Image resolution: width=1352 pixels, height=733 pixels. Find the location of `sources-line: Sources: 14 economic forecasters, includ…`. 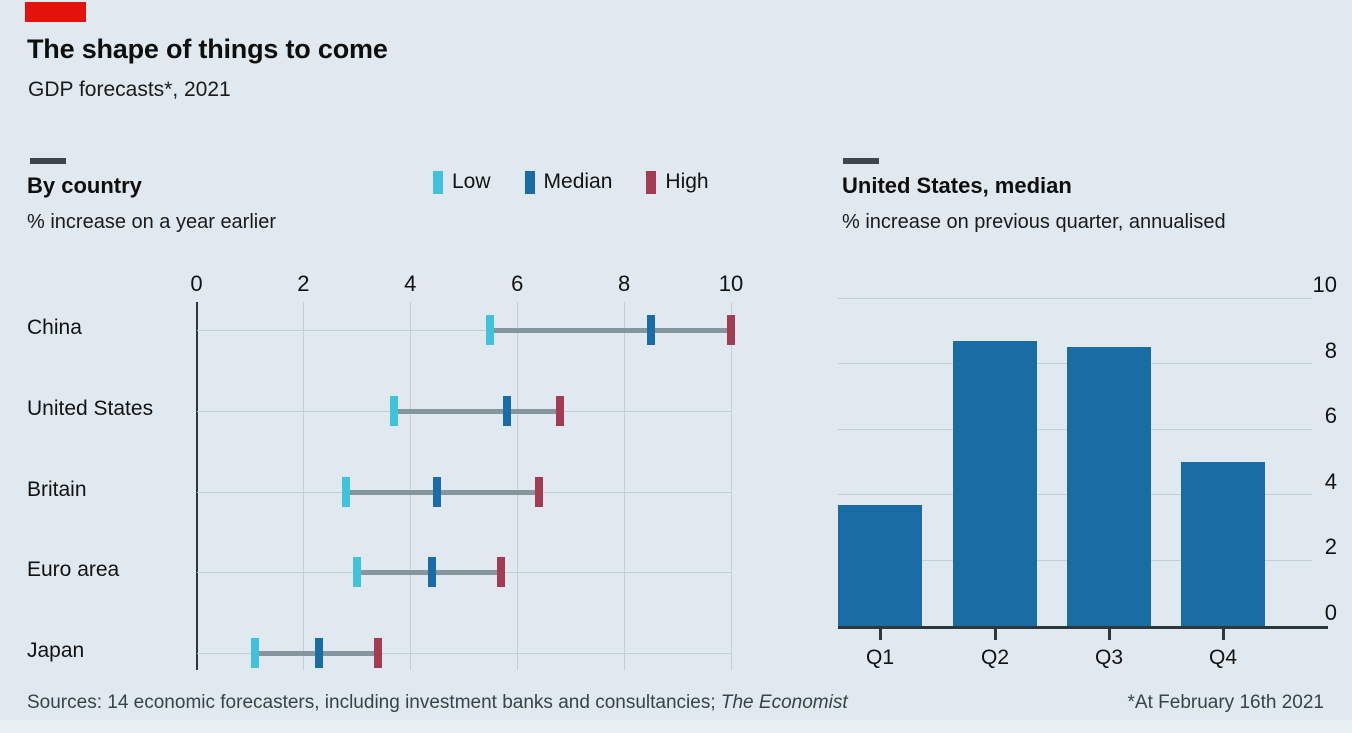

sources-line: Sources: 14 economic forecasters, includ… is located at coordinates (437, 703).